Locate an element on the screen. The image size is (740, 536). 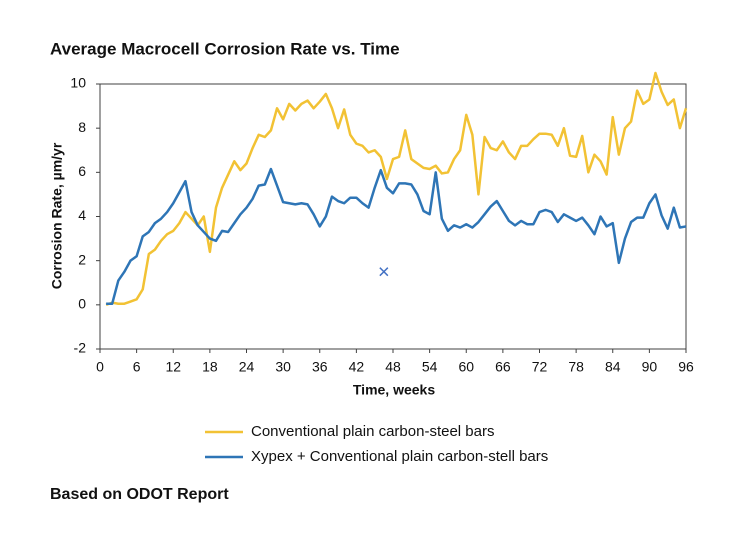
x-tick-label: 72 is located at coordinates (540, 367).